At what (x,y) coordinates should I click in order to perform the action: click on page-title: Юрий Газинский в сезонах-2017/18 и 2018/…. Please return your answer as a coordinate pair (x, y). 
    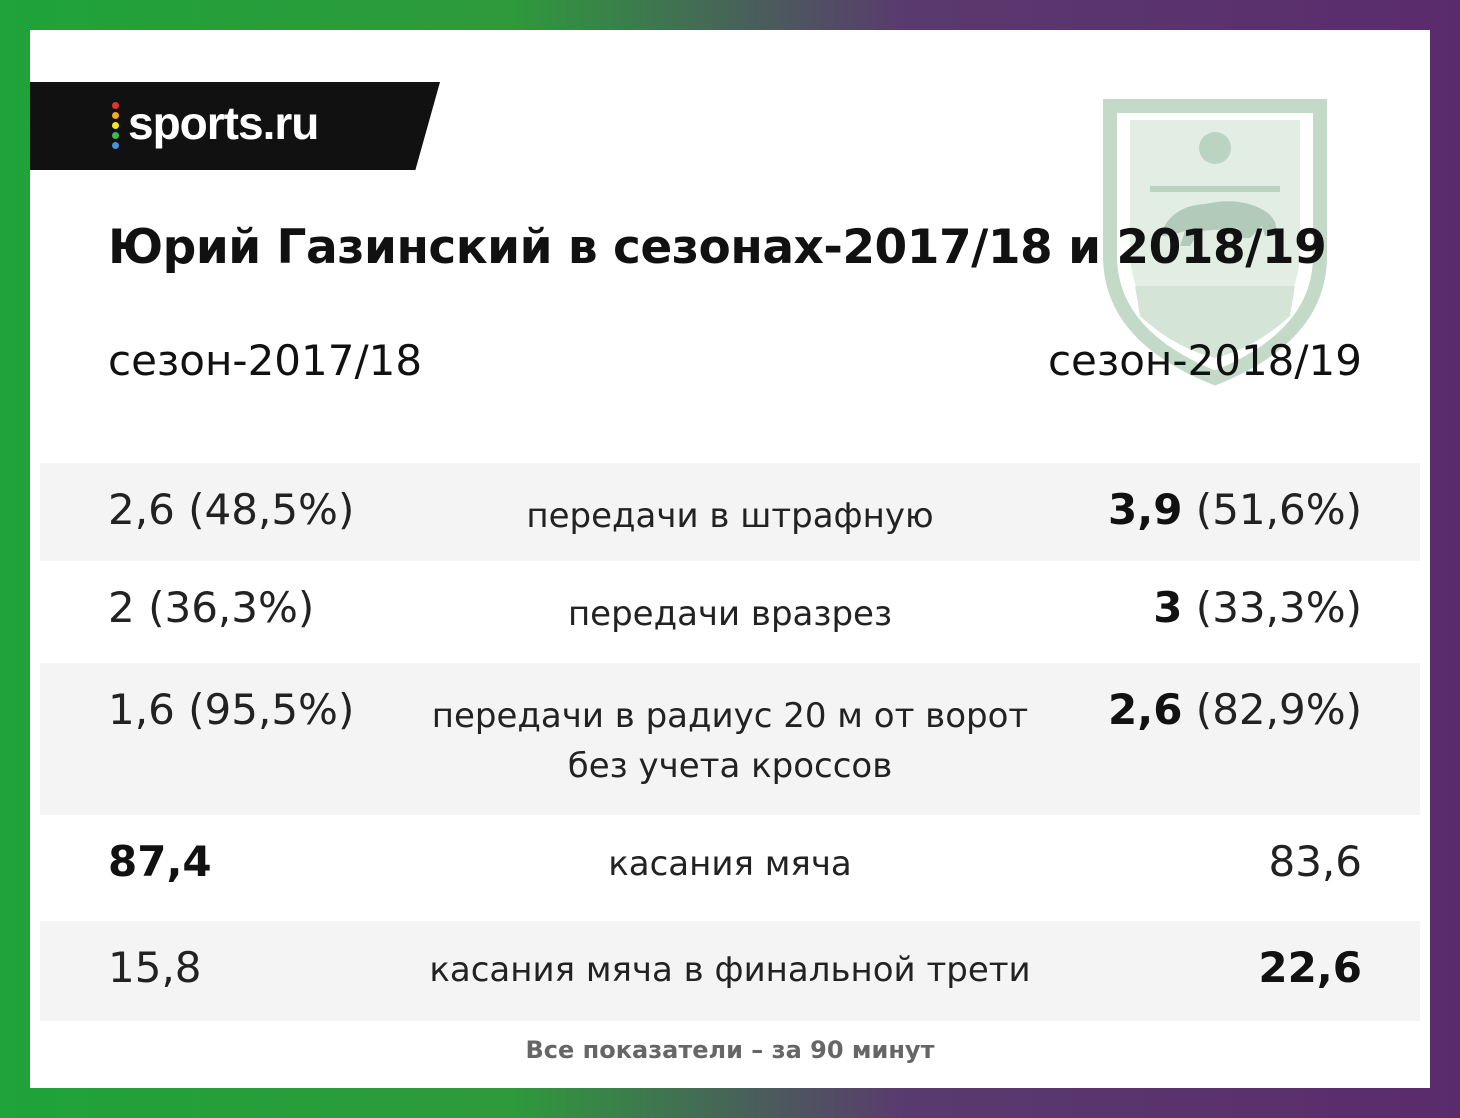
    Looking at the image, I should click on (717, 247).